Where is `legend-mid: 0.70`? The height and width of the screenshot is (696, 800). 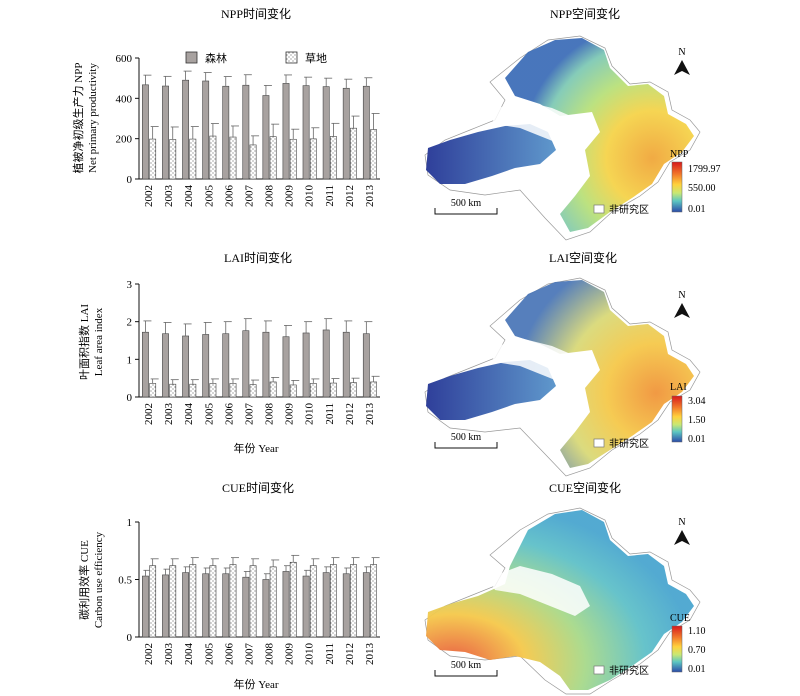
legend-mid: 0.70 is located at coordinates (697, 650).